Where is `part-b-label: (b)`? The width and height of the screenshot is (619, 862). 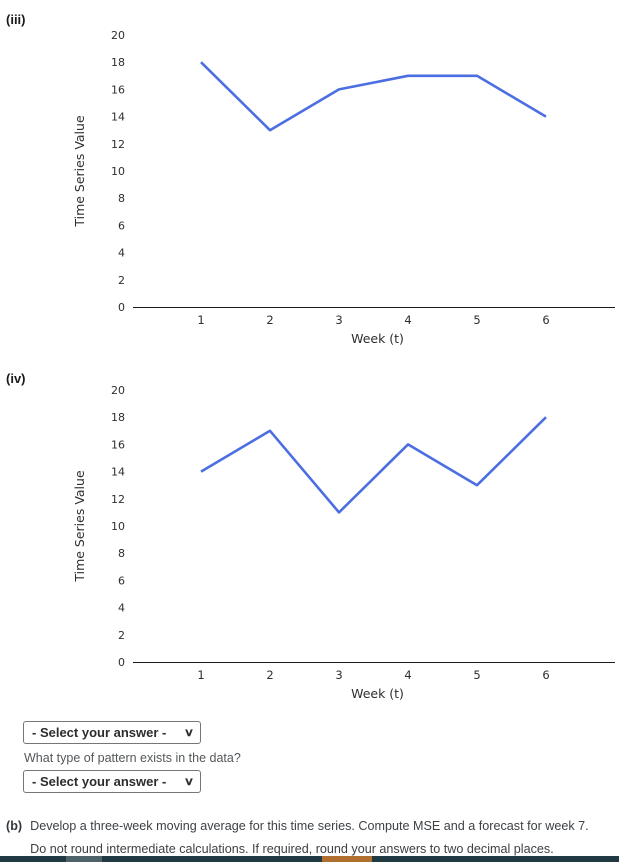 part-b-label: (b) is located at coordinates (14, 826).